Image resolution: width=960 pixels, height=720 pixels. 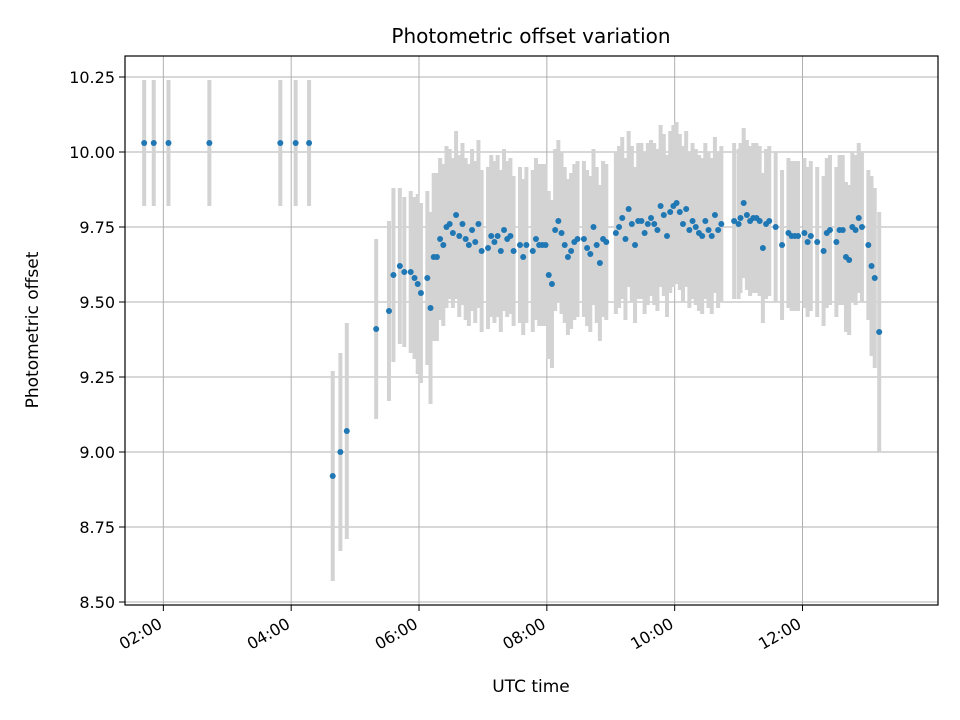 What do you see at coordinates (92, 77) in the screenshot?
I see `y-tick-label: 10.25` at bounding box center [92, 77].